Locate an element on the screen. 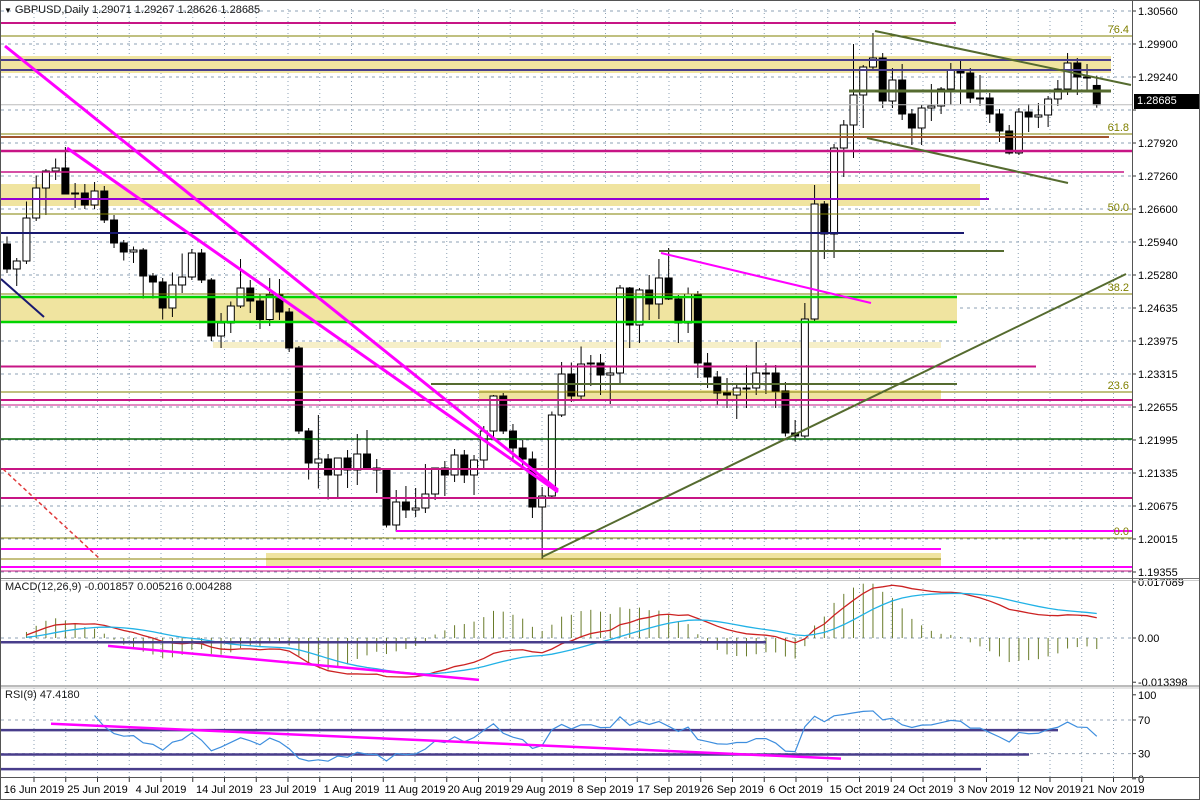 The width and height of the screenshot is (1200, 800). price-axis-label: 1.19355 is located at coordinates (1158, 573).